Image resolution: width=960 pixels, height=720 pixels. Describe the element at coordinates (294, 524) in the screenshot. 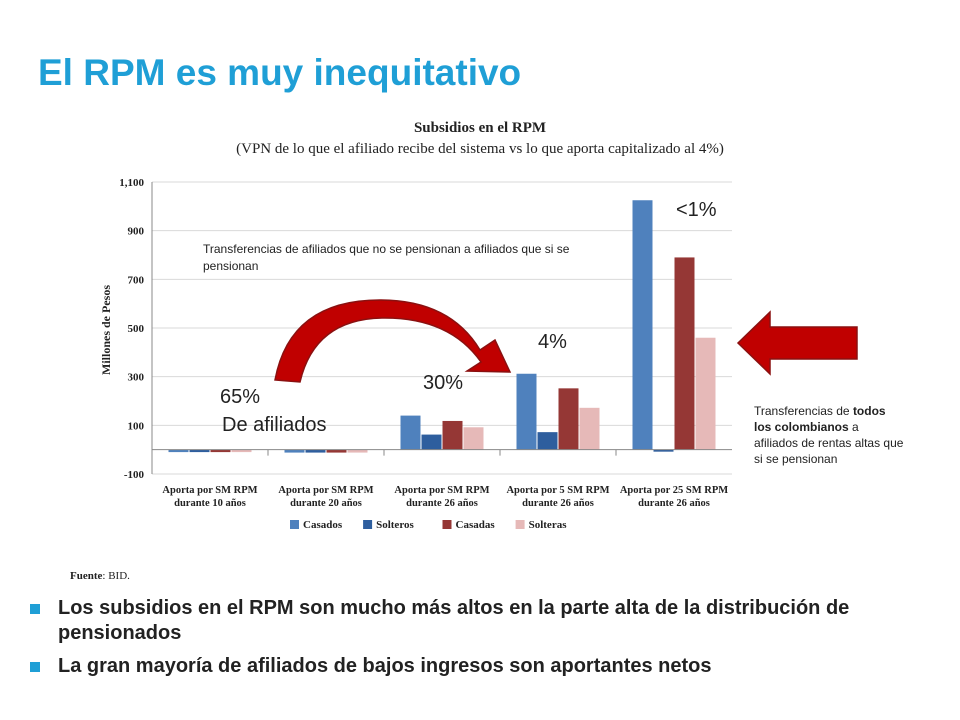

I see `legend-swatch-casados` at that location.